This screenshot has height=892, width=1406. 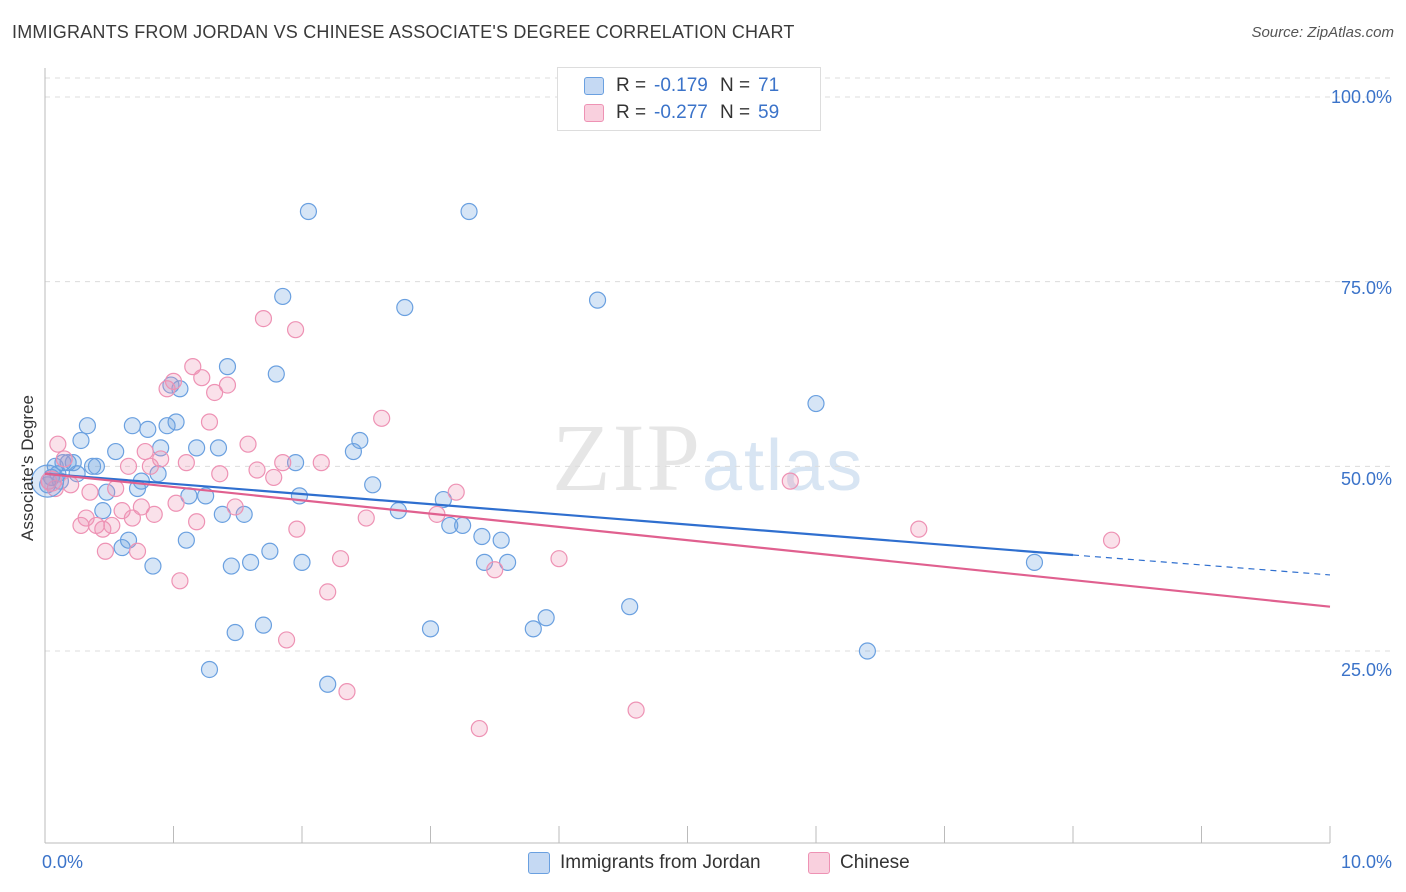 What do you see at coordinates (1366, 479) in the screenshot?
I see `y-tick-label-50: 50.0%` at bounding box center [1366, 479].